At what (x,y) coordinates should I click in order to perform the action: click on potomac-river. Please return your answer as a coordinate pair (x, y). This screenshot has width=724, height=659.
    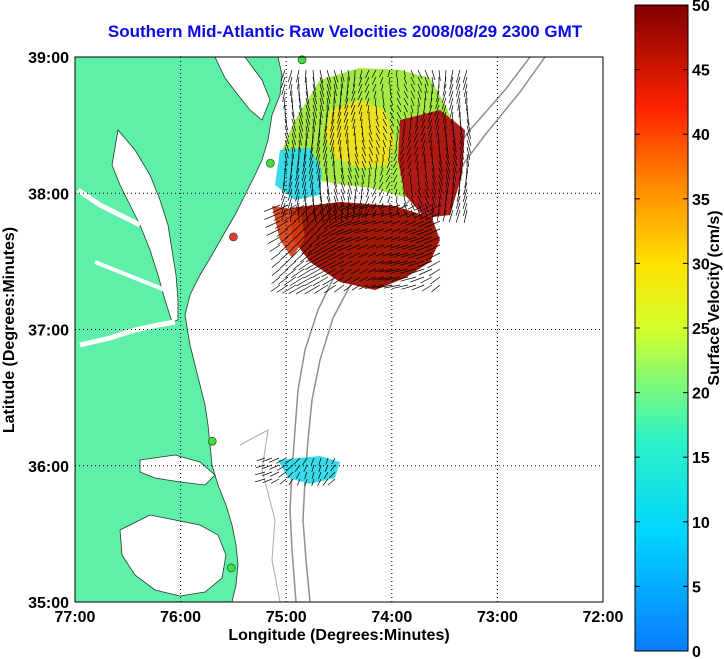
    Looking at the image, I should click on (109, 207).